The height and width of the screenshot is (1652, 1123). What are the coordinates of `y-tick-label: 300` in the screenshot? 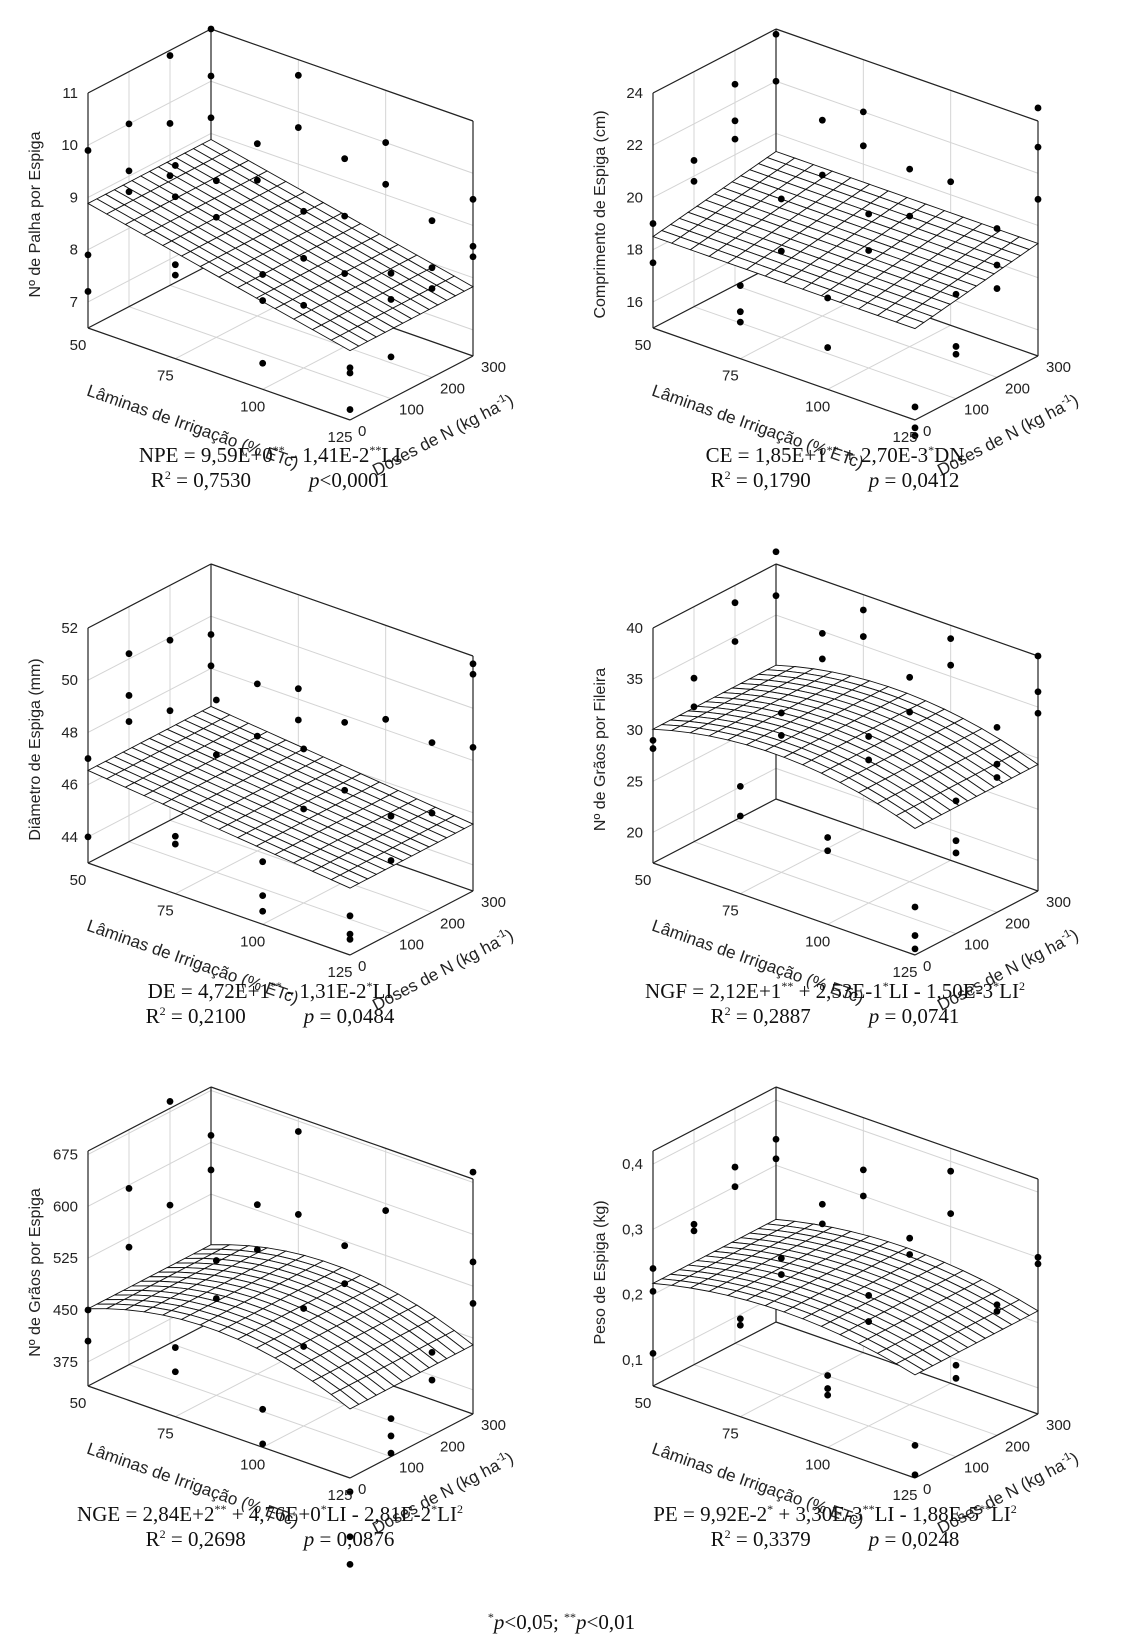 It's located at (493, 902).